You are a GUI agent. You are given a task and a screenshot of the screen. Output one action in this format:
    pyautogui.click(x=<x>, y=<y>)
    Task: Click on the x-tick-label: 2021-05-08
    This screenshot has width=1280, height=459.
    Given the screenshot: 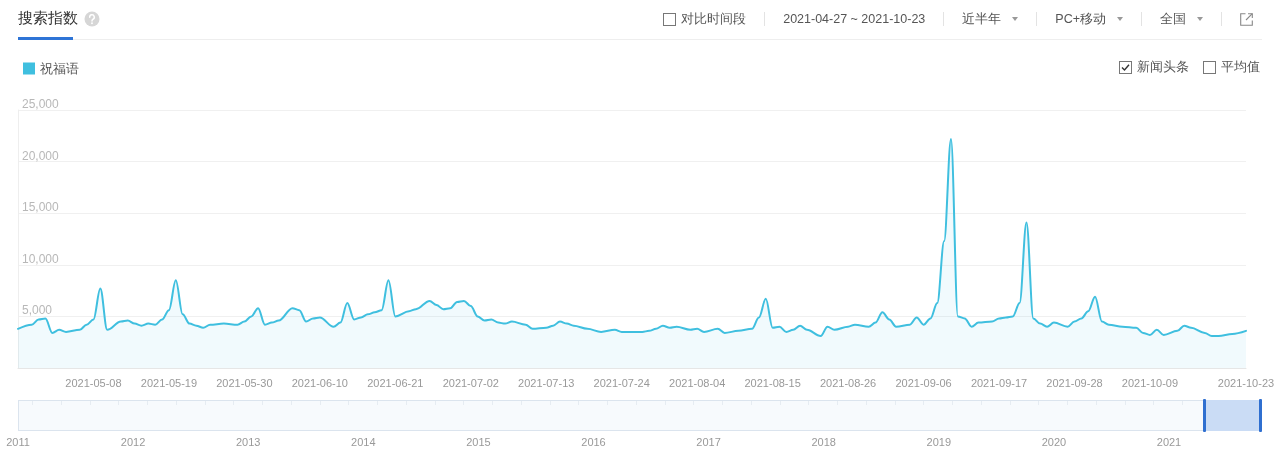 What is the action you would take?
    pyautogui.click(x=93, y=382)
    